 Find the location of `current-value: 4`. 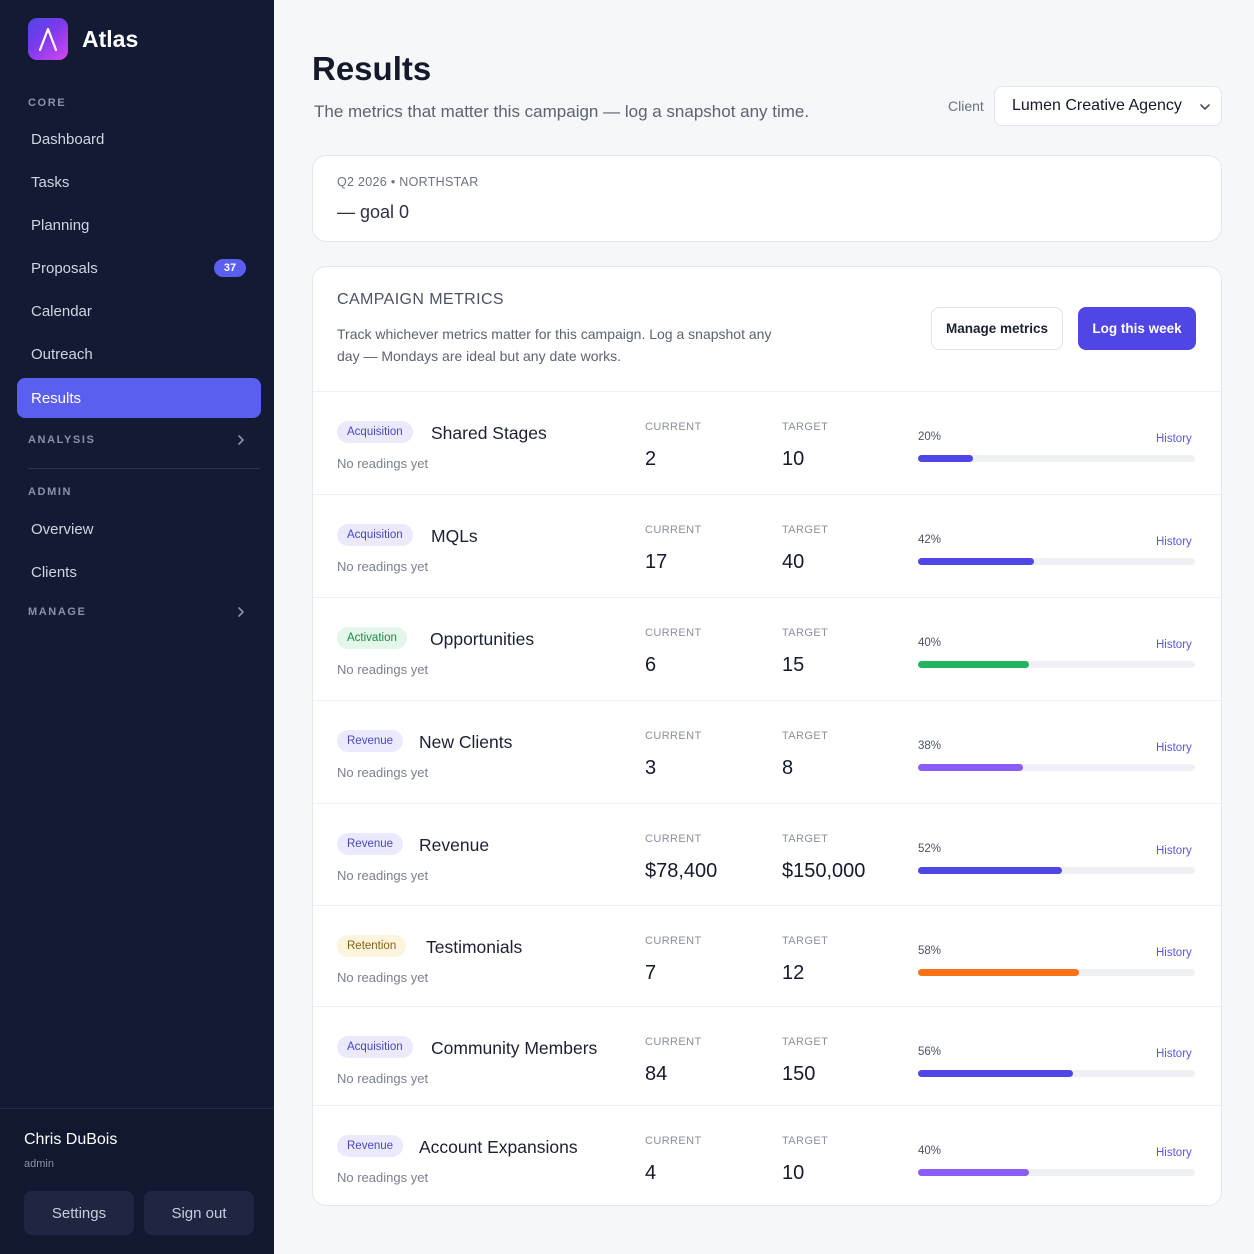

current-value: 4 is located at coordinates (651, 1173).